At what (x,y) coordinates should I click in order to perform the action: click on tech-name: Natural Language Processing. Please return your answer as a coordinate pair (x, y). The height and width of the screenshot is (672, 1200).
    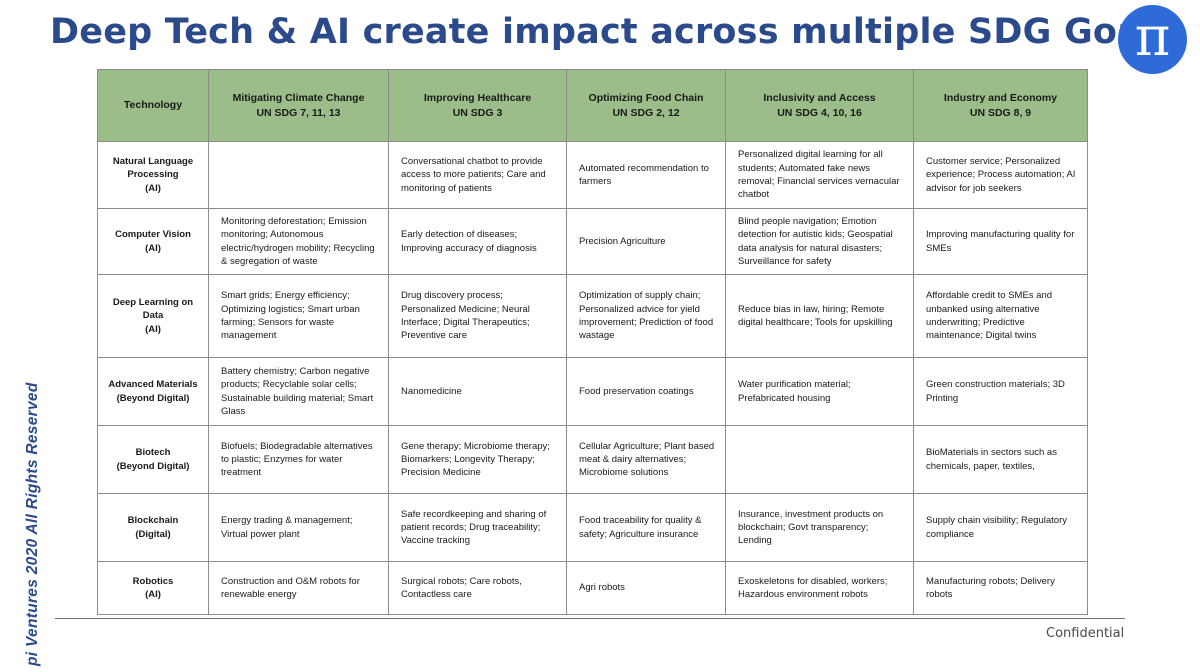
    Looking at the image, I should click on (153, 168).